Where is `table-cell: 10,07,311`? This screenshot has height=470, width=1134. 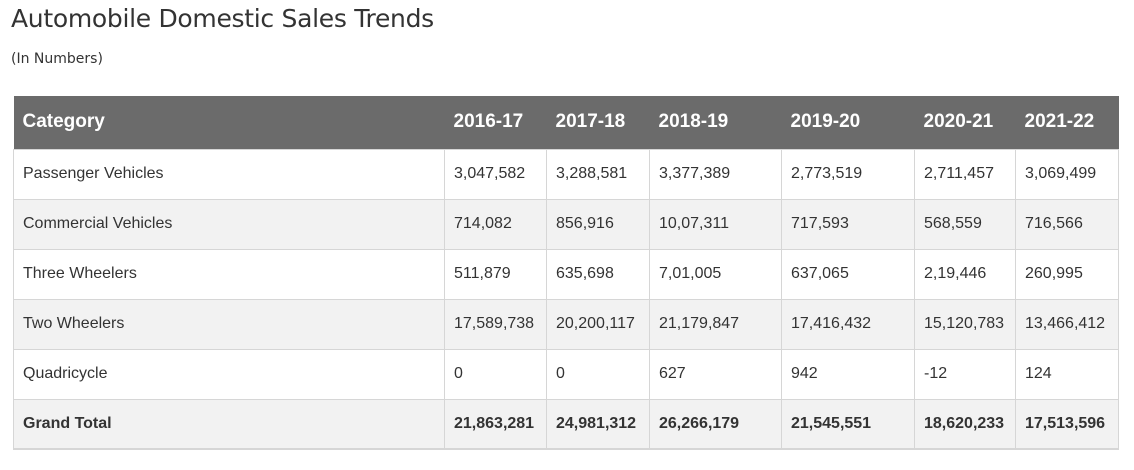
table-cell: 10,07,311 is located at coordinates (715, 224).